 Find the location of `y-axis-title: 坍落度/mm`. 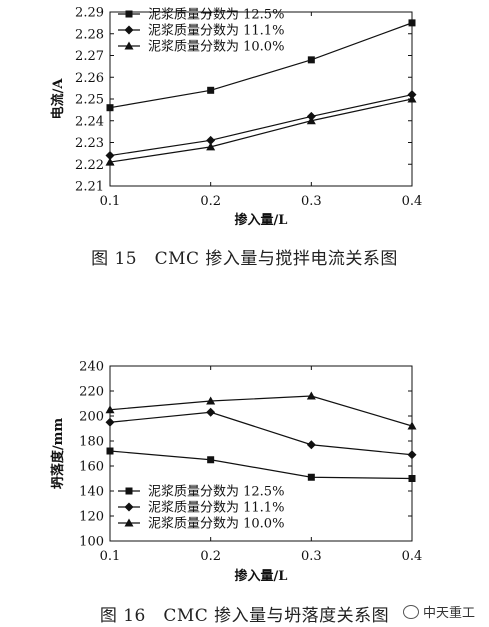

y-axis-title: 坍落度/mm is located at coordinates (58, 454).